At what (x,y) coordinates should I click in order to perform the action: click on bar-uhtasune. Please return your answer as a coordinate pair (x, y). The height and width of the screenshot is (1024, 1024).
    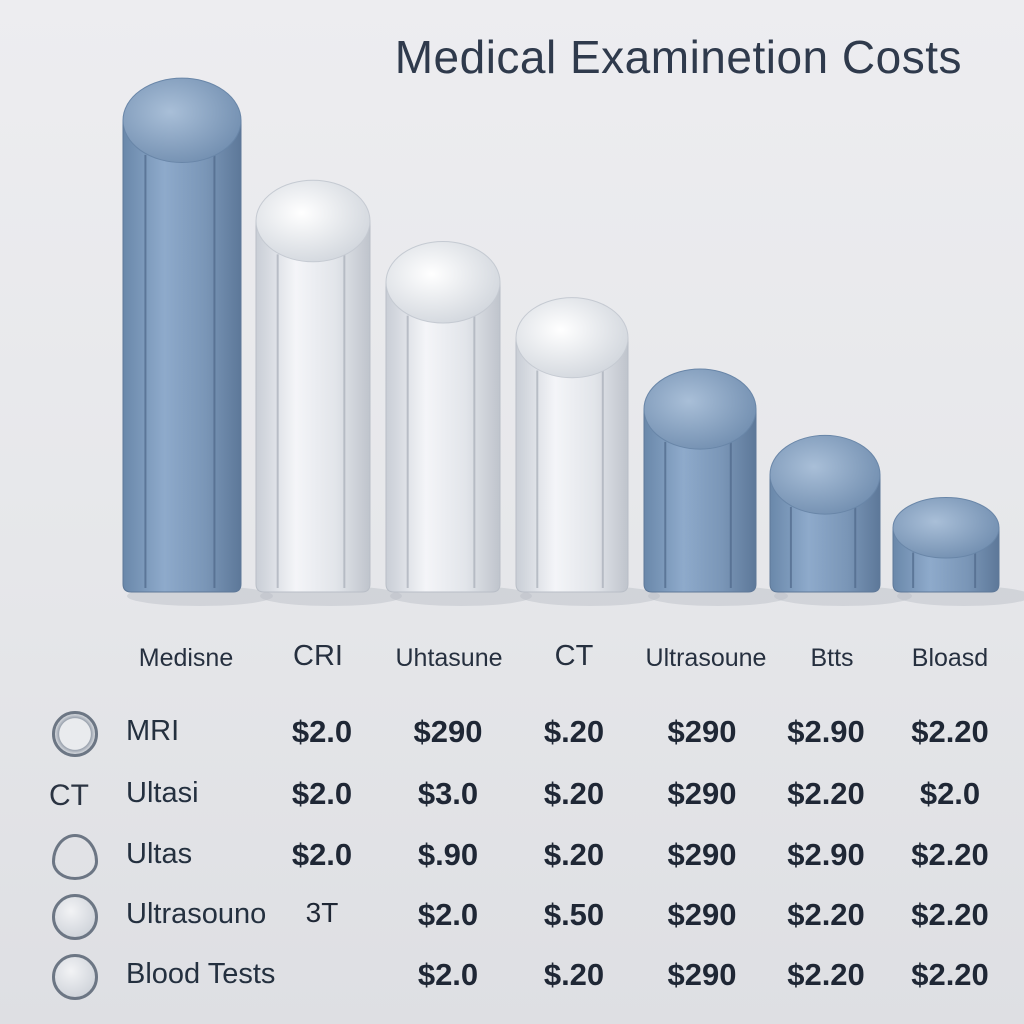
    Looking at the image, I should click on (443, 416).